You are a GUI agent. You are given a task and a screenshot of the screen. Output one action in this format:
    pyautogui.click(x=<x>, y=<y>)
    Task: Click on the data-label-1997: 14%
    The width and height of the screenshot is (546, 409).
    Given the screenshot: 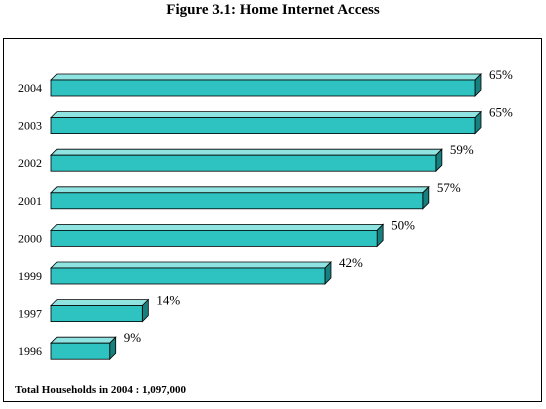 What is the action you would take?
    pyautogui.click(x=168, y=300)
    